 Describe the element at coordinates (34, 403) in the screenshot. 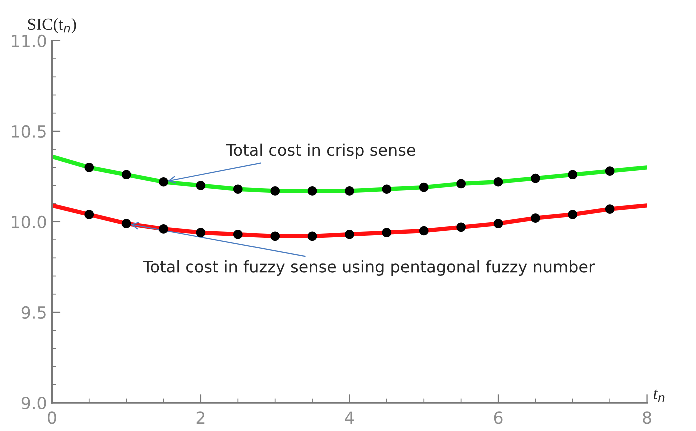

I see `y-tick-label: 9.0` at that location.